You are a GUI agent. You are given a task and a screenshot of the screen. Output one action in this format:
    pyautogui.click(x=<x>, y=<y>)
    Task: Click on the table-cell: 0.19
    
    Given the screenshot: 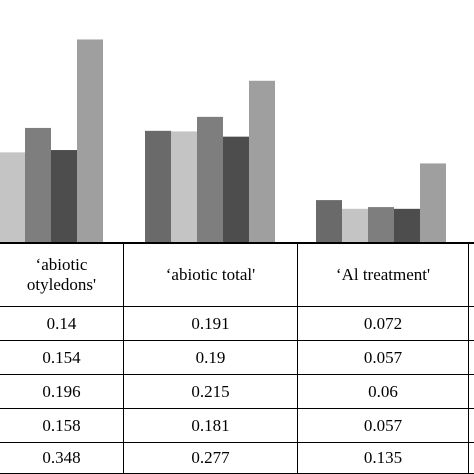 What is the action you would take?
    pyautogui.click(x=210, y=357)
    